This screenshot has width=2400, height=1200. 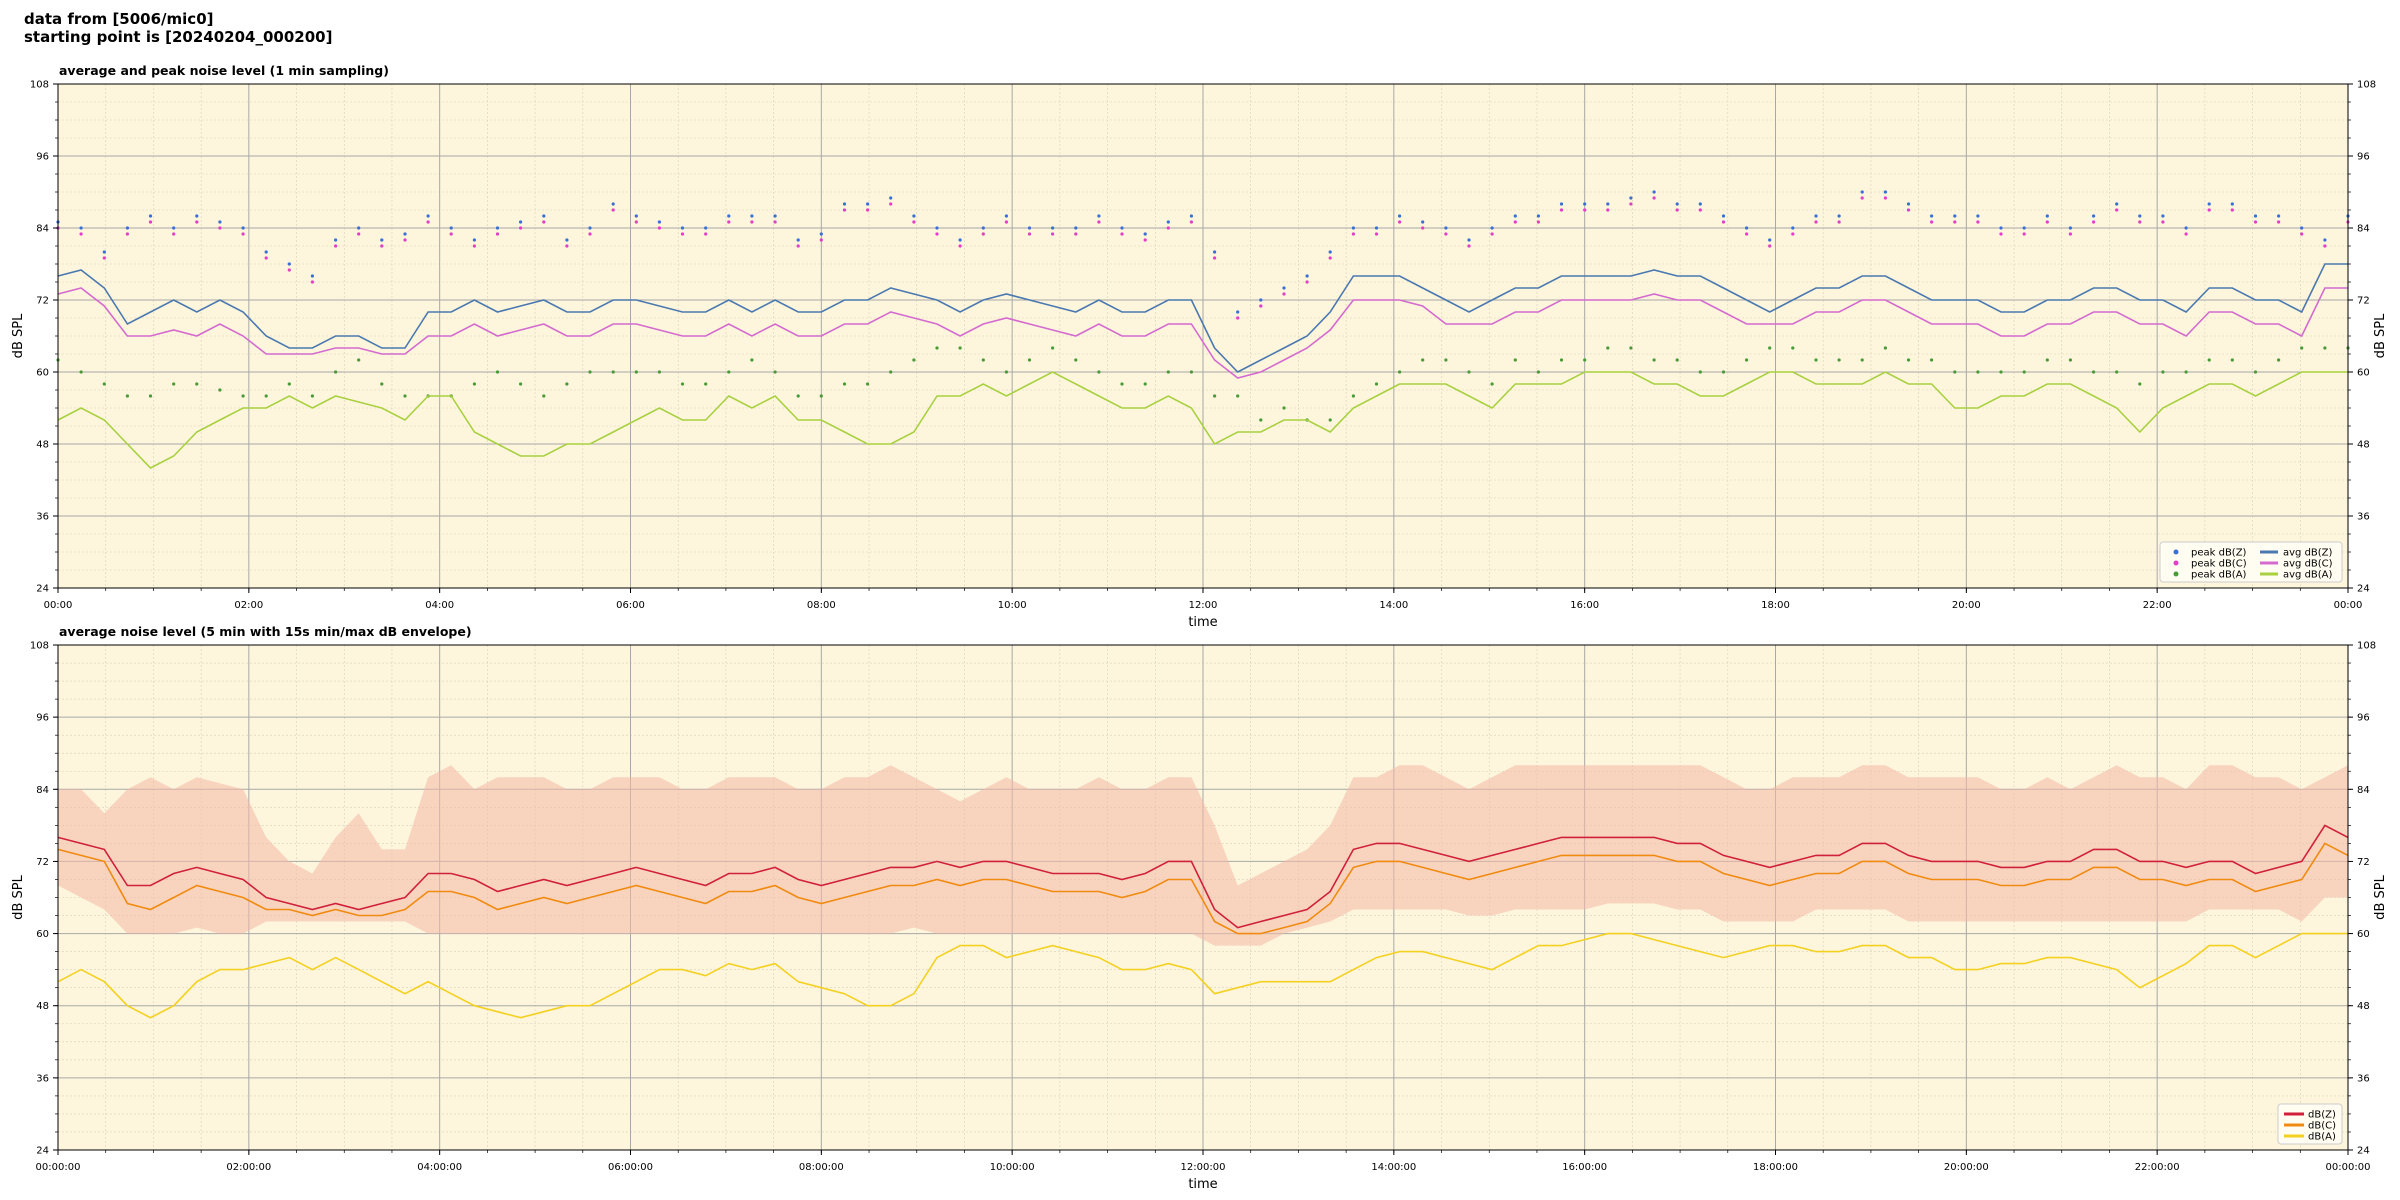 I want to click on legend-label: avg dB(C), so click(x=2308, y=564).